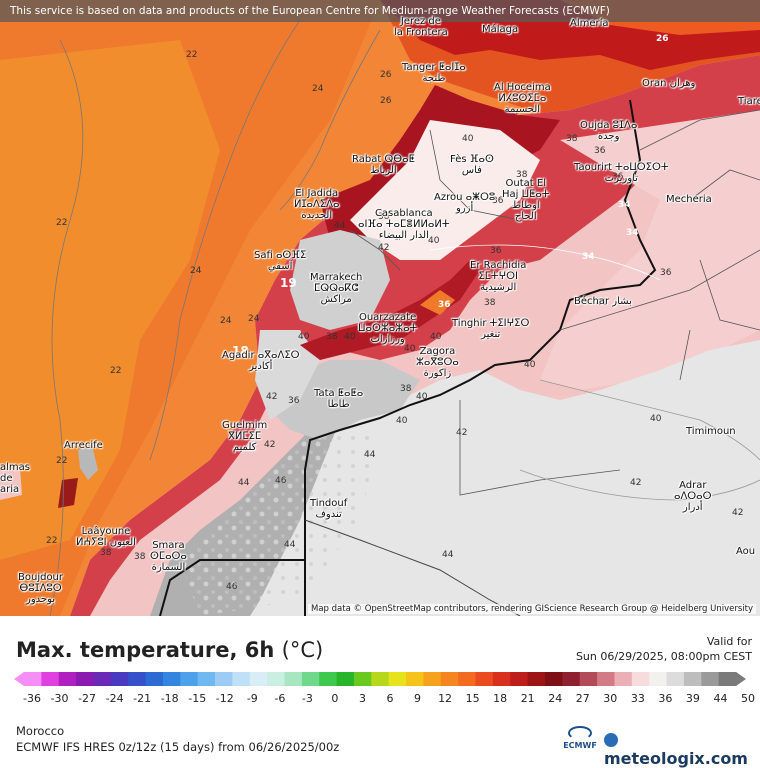 This screenshot has width=760, height=768. I want to click on city-el-jadida: El Jadida ⵍⵊⴰⴷⵉⴷⴰ الجديدة, so click(317, 204).